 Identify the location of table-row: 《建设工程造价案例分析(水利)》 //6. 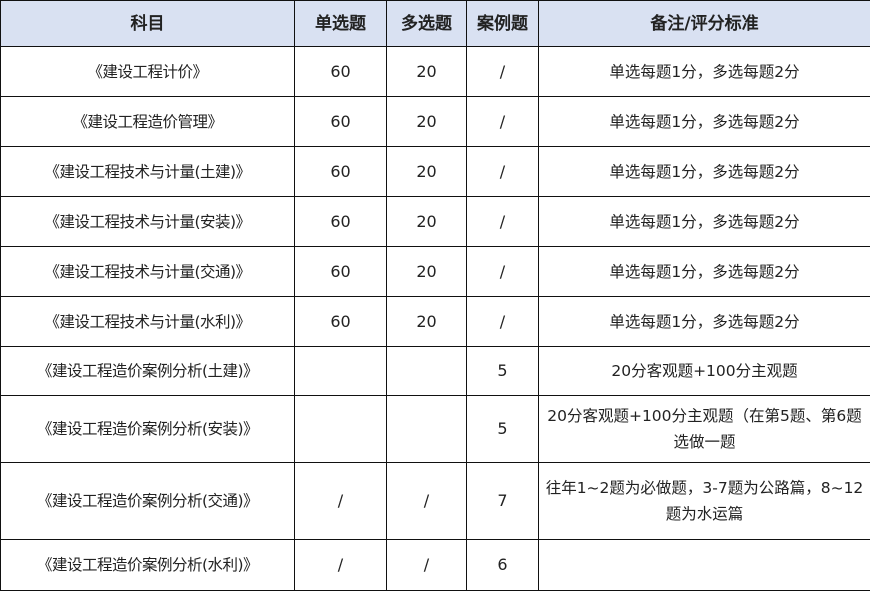
(435, 565).